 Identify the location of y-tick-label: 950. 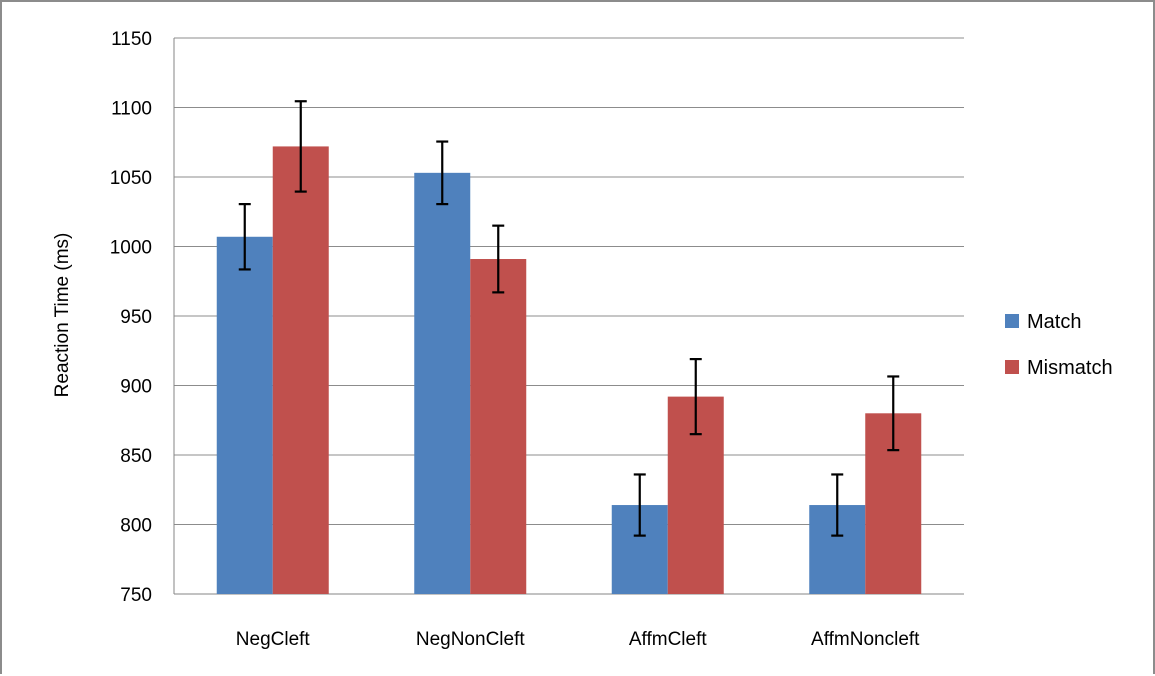
(136, 317).